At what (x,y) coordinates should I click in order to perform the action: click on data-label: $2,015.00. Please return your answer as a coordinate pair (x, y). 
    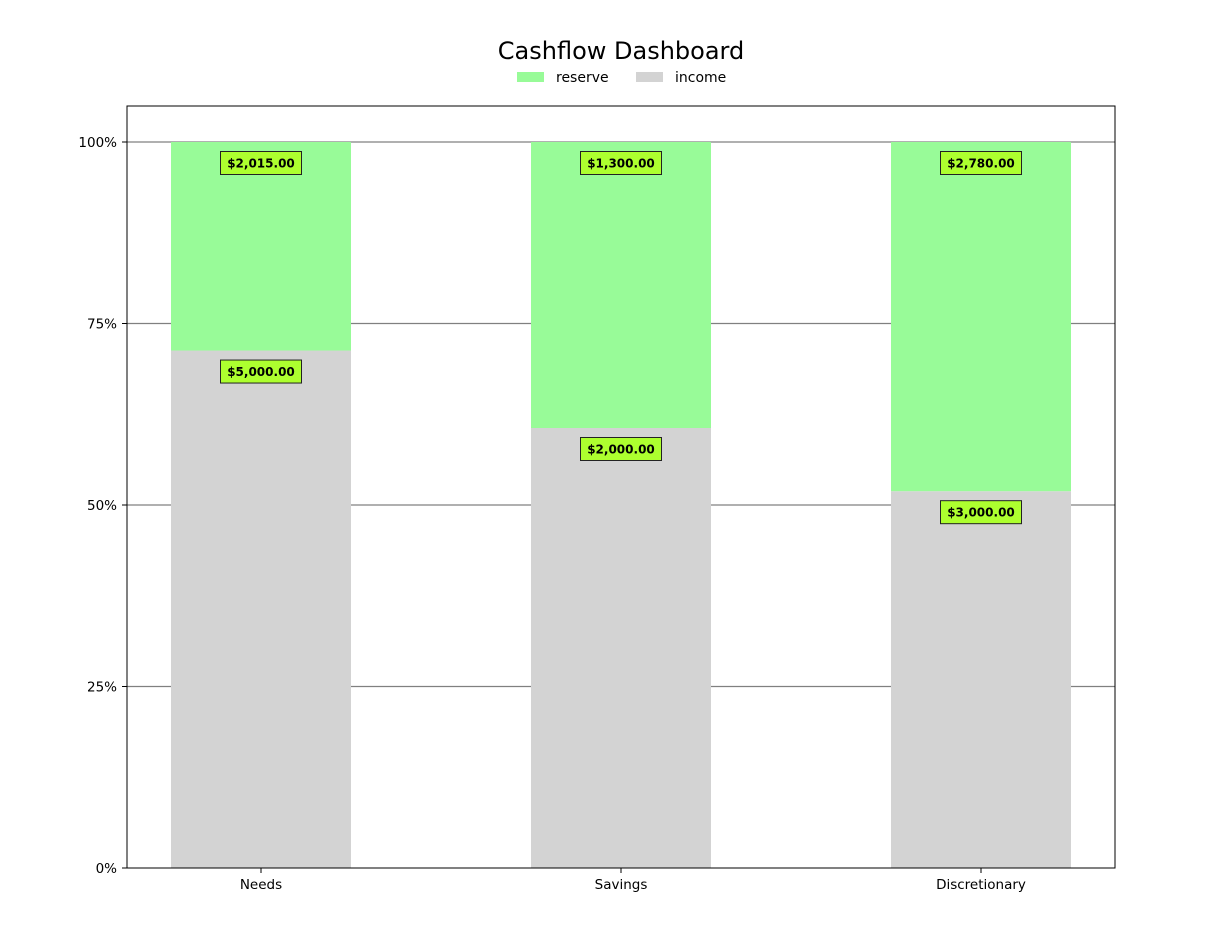
    Looking at the image, I should click on (261, 164).